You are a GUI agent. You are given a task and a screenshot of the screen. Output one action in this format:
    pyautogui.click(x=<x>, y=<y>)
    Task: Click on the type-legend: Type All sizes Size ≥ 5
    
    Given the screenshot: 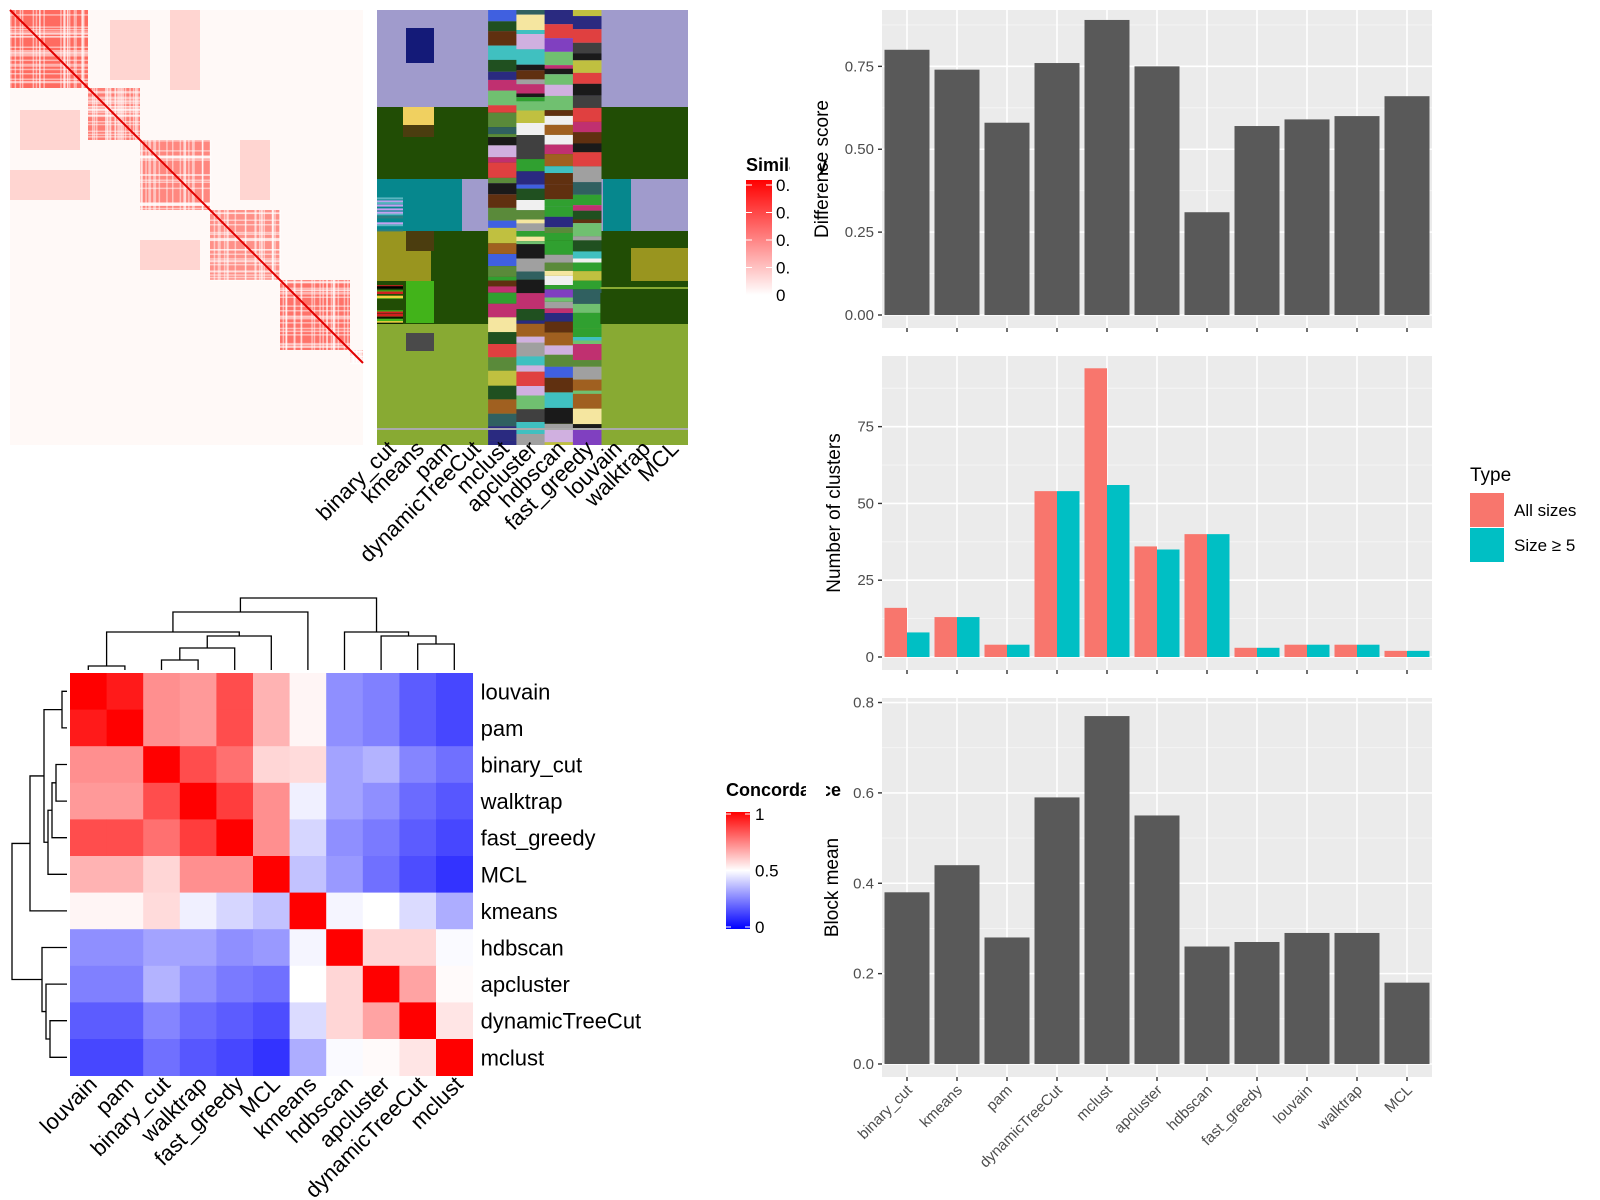 What is the action you would take?
    pyautogui.click(x=1523, y=513)
    